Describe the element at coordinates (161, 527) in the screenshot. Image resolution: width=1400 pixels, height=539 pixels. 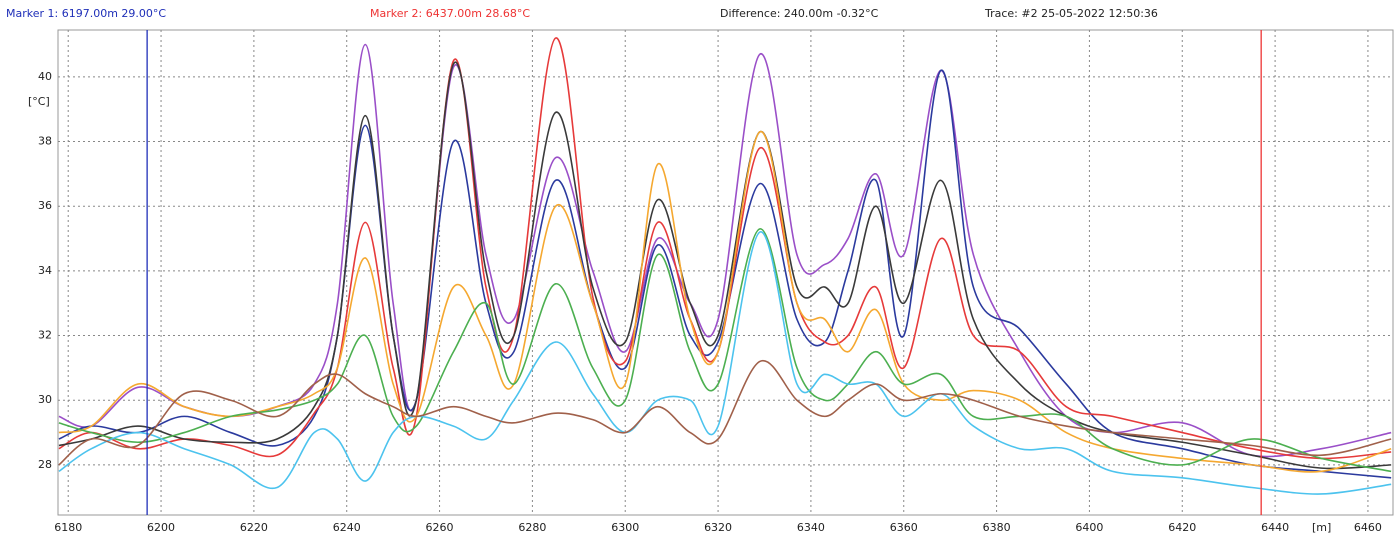
I see `x-tick-label: 6200` at that location.